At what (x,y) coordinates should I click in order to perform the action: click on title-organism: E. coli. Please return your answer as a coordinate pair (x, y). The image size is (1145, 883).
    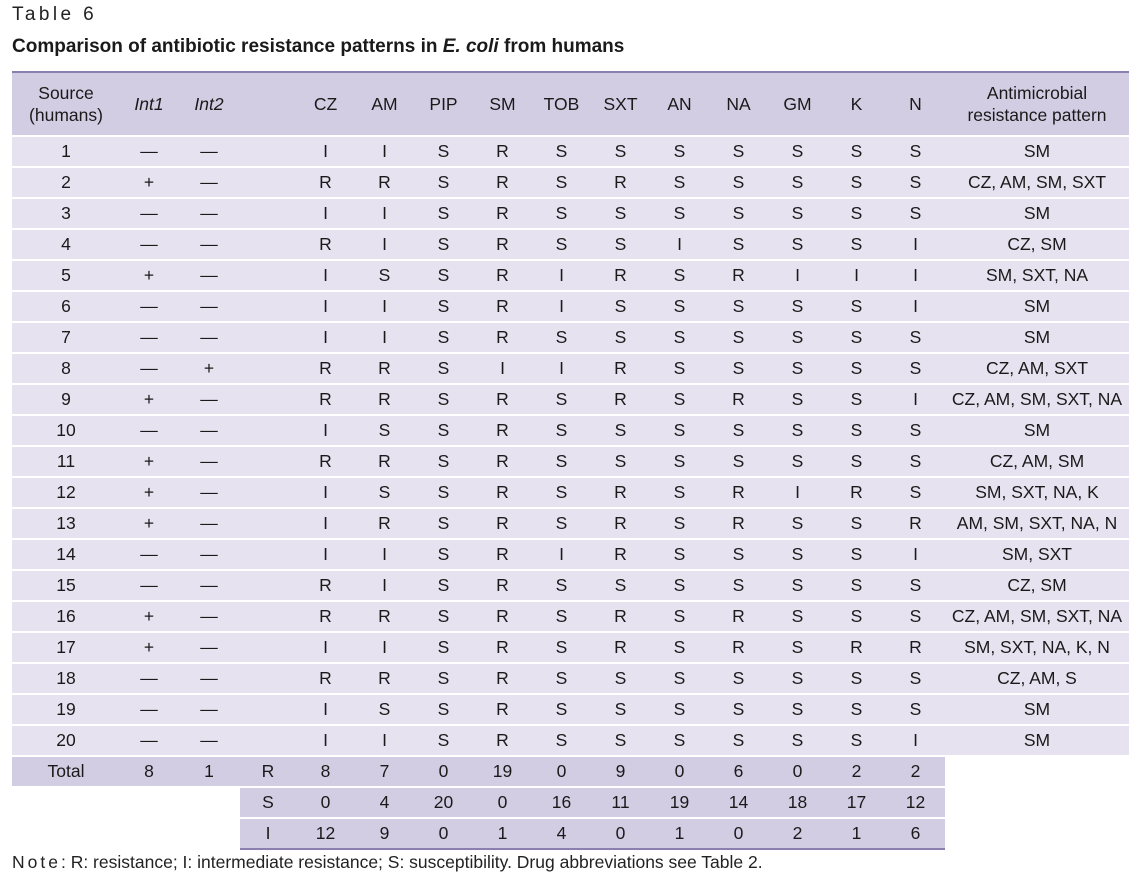
    Looking at the image, I should click on (470, 46).